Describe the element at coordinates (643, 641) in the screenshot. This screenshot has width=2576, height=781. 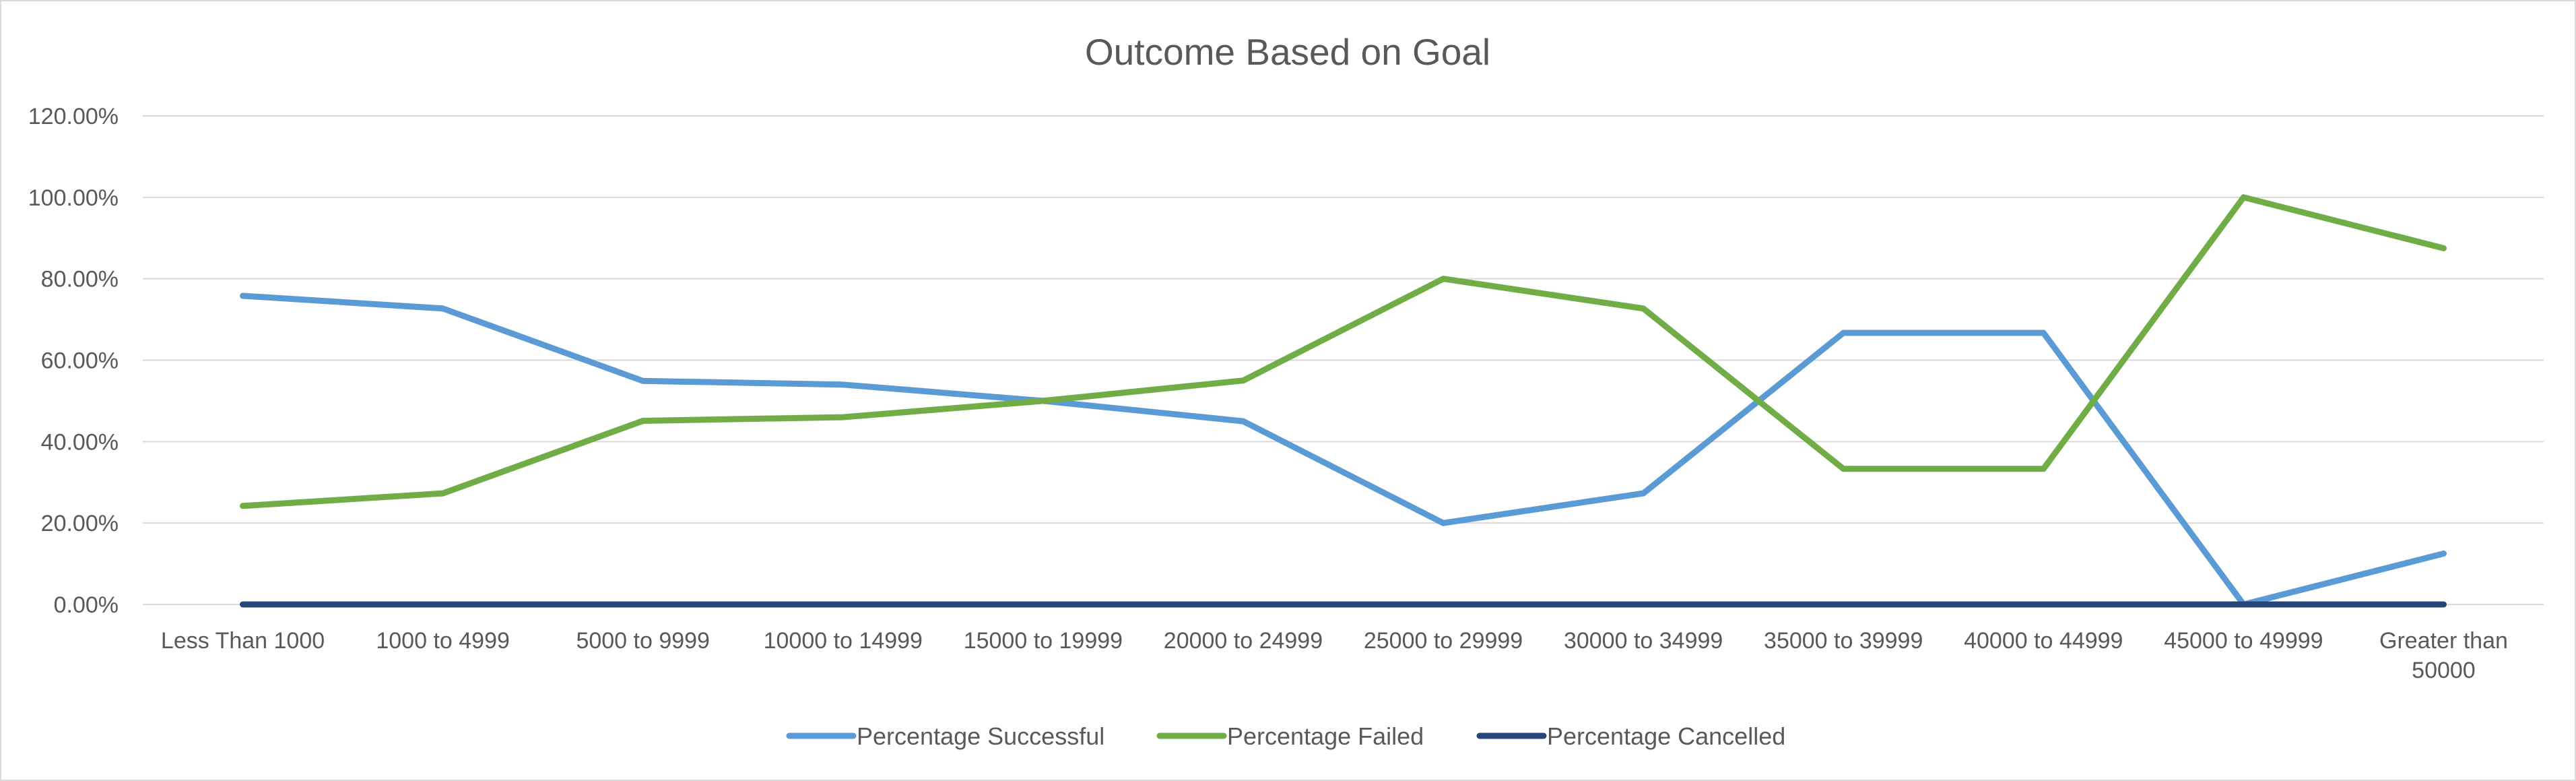
I see `x-tick-label: 5000 to 9999` at that location.